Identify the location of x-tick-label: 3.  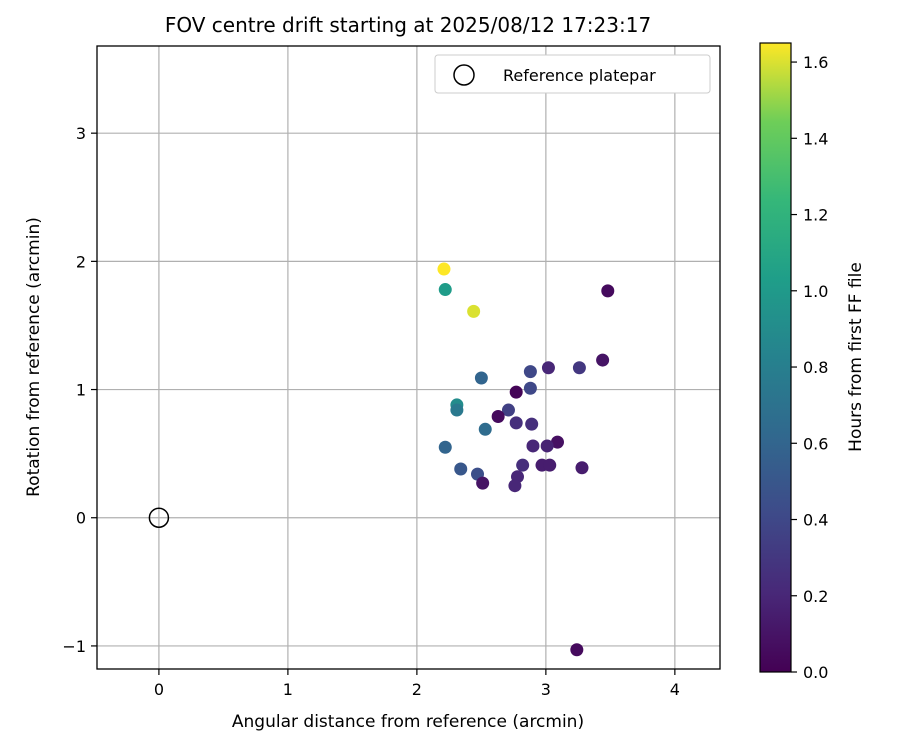
(546, 689).